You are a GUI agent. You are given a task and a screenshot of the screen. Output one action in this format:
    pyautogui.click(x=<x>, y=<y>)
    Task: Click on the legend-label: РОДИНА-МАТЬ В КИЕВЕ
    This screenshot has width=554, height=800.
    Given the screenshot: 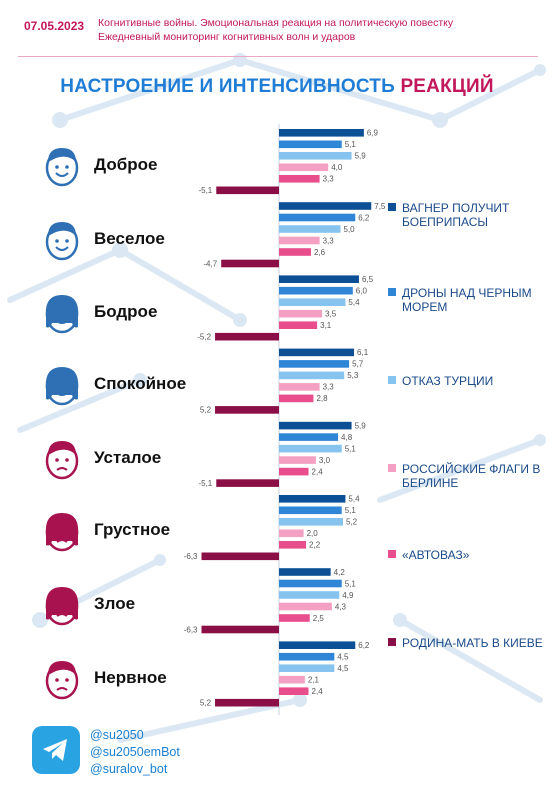 What is the action you would take?
    pyautogui.click(x=472, y=643)
    